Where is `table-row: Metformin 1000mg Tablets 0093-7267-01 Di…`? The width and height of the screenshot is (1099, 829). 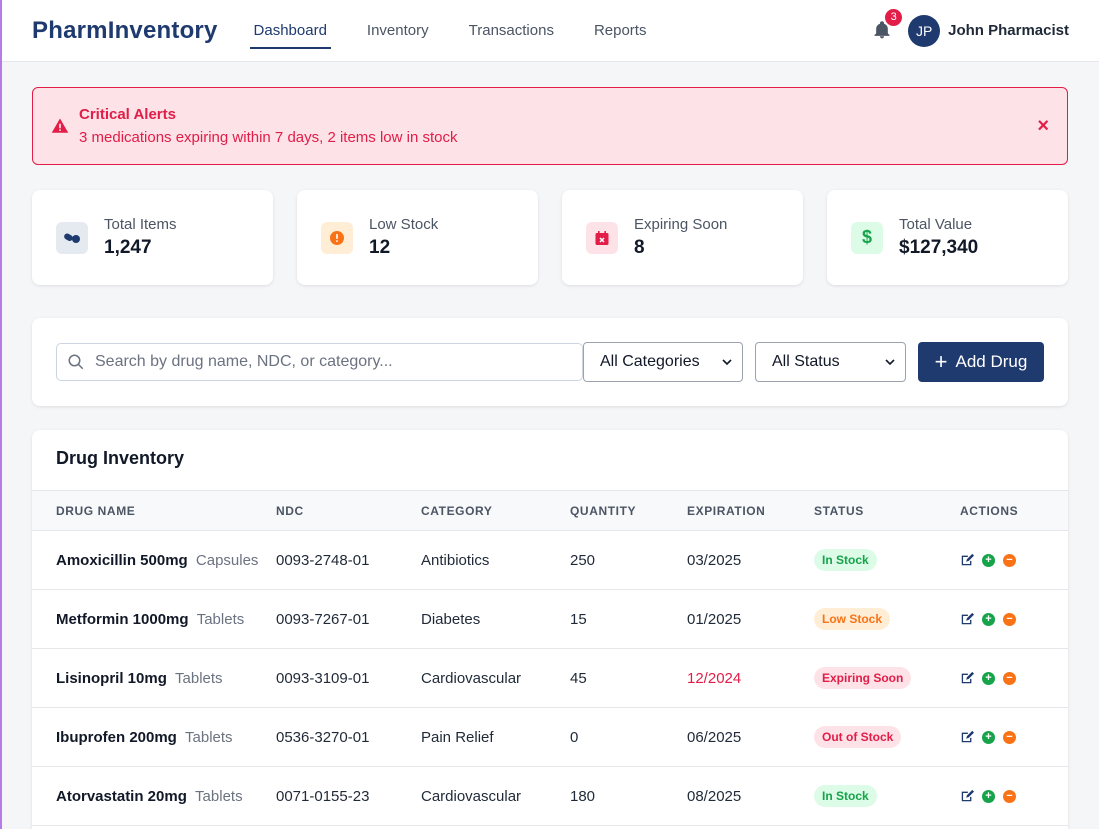 table-row: Metformin 1000mg Tablets 0093-7267-01 Di… is located at coordinates (550, 619).